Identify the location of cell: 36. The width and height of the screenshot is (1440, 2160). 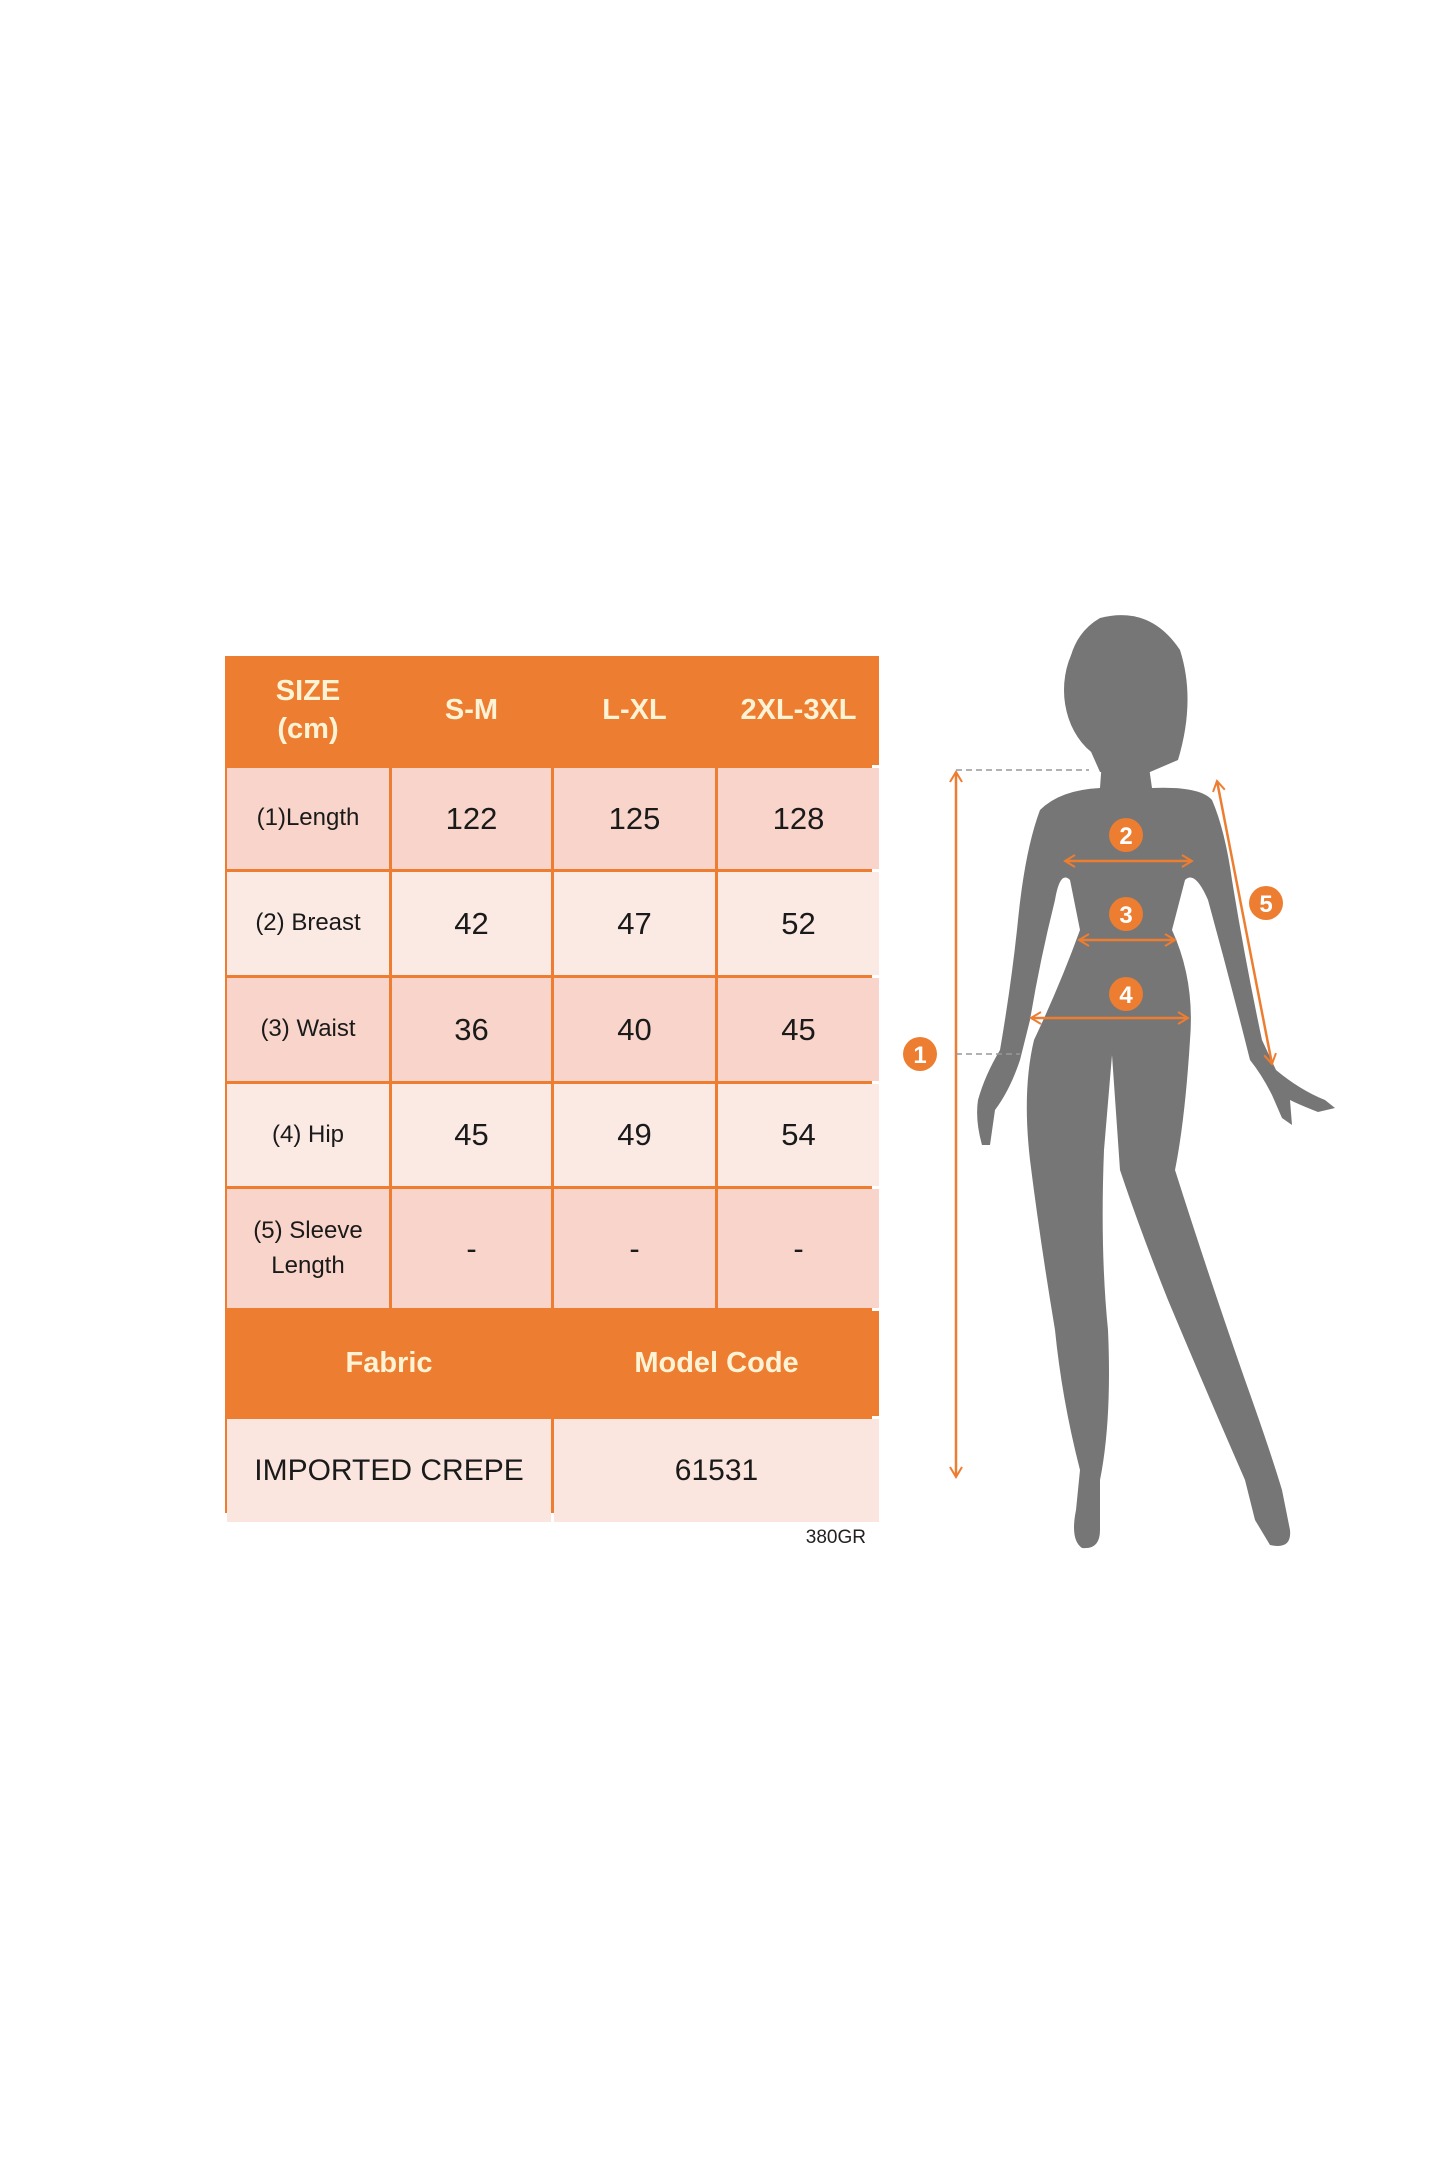
(471, 1029).